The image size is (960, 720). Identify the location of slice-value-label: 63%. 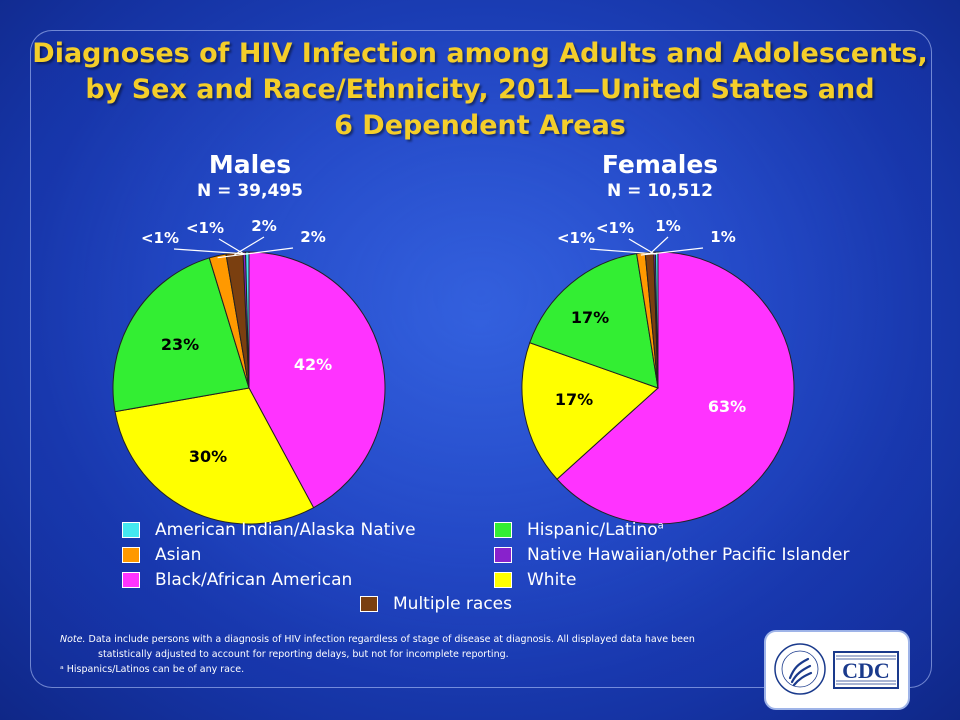
(727, 406).